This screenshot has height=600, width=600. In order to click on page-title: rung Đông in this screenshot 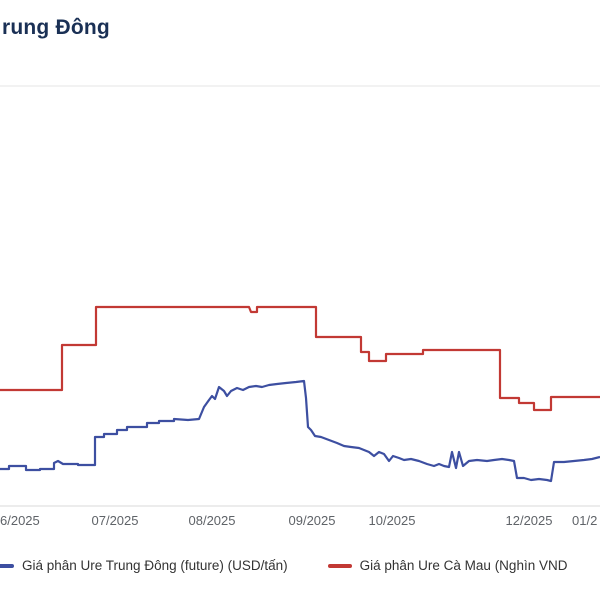, I will do `click(56, 27)`.